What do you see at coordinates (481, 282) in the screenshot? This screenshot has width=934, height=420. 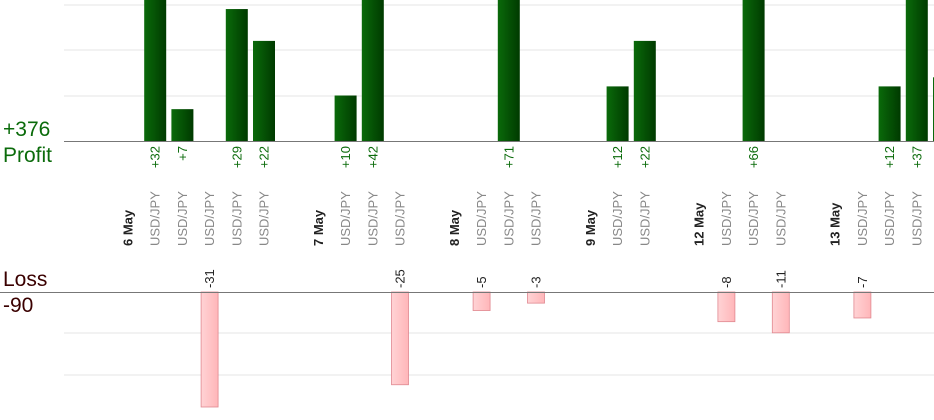 I see `loss-value-label: -5` at bounding box center [481, 282].